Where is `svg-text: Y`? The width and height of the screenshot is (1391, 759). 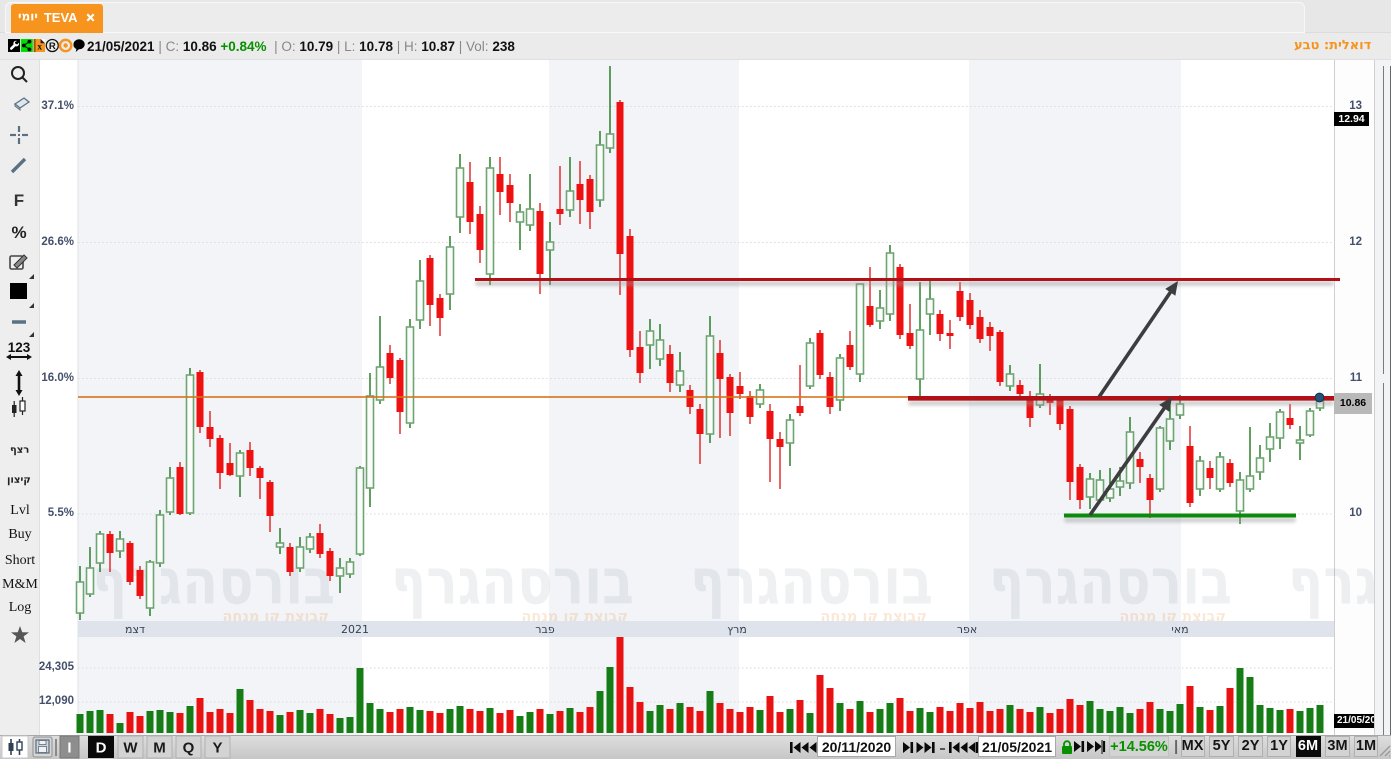
svg-text: Y is located at coordinates (217, 748).